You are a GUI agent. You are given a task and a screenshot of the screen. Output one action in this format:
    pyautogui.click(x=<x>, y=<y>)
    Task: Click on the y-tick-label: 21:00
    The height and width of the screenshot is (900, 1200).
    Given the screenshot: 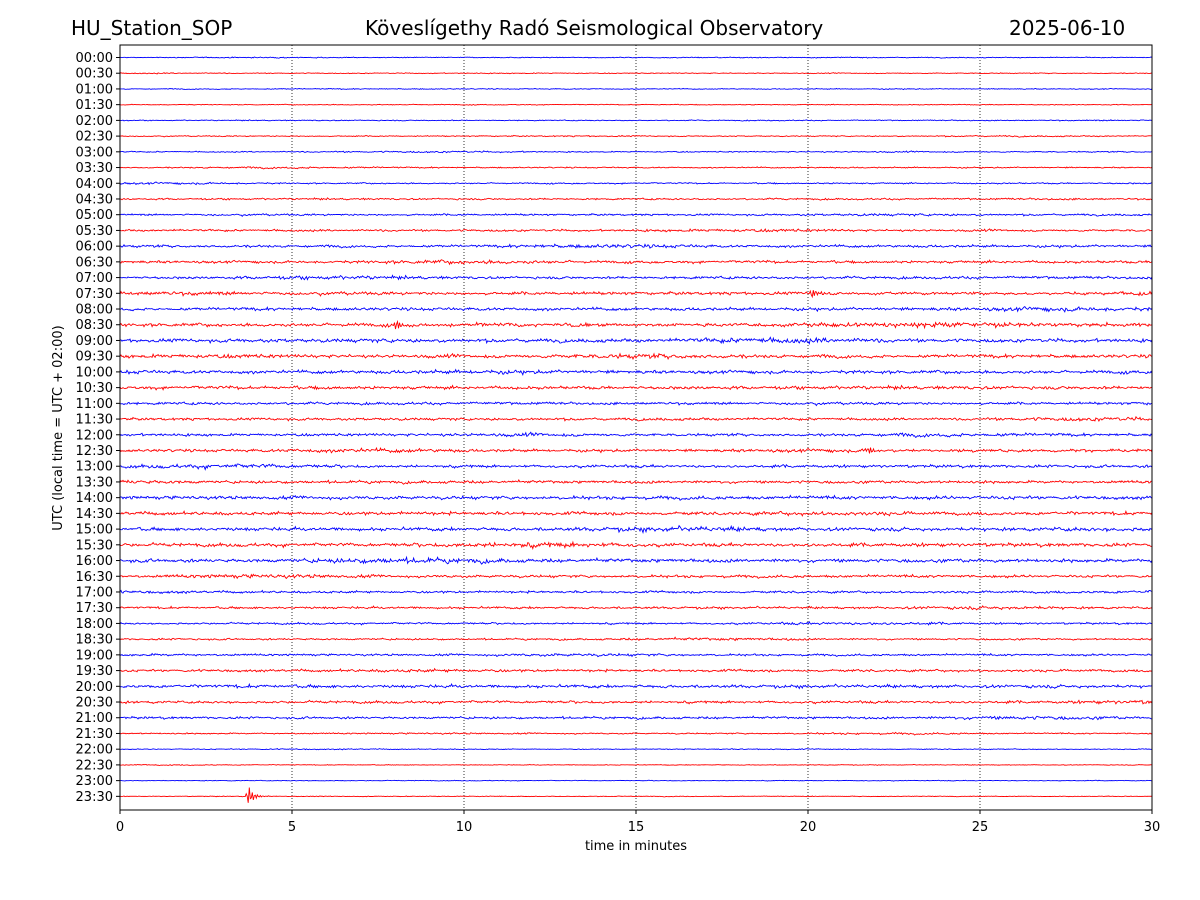 What is the action you would take?
    pyautogui.click(x=94, y=718)
    